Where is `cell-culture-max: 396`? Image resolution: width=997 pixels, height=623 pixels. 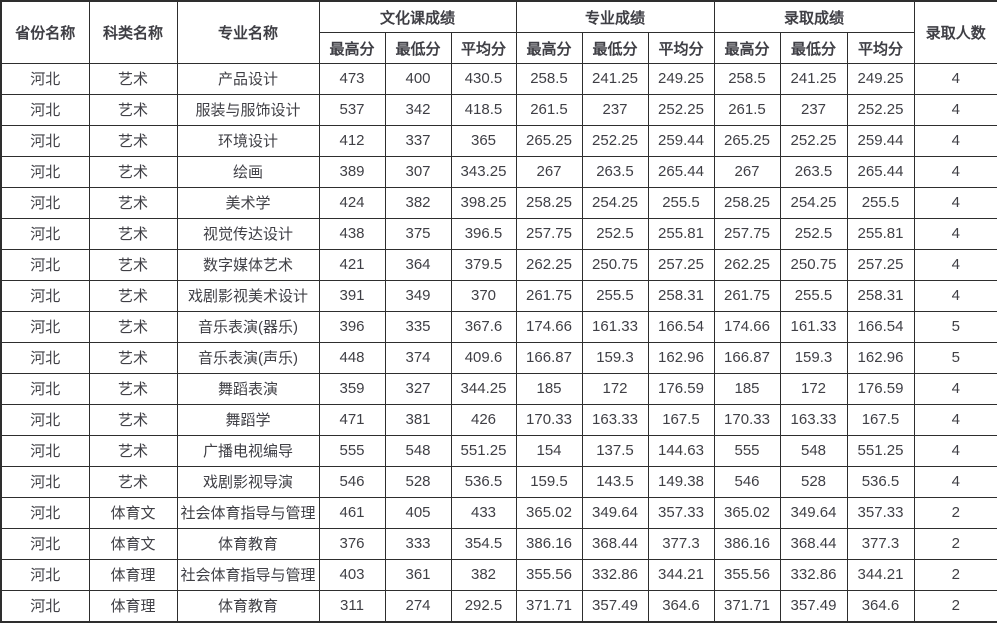 cell-culture-max: 396 is located at coordinates (352, 326).